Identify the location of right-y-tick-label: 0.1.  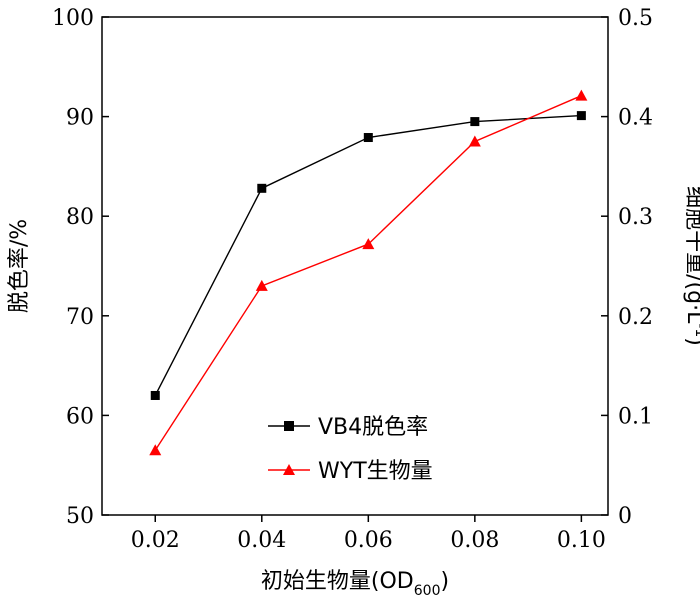
(635, 416).